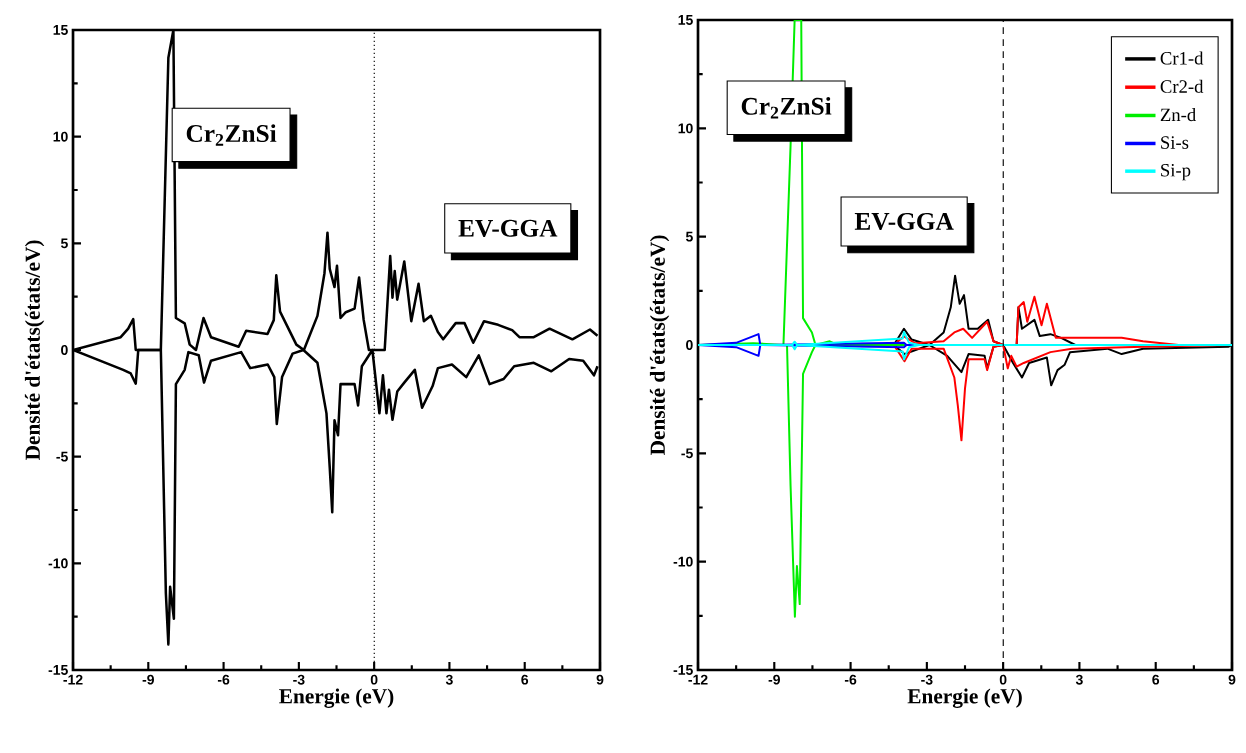 The image size is (1246, 753). I want to click on legend-label: Cr1-d, so click(1182, 58).